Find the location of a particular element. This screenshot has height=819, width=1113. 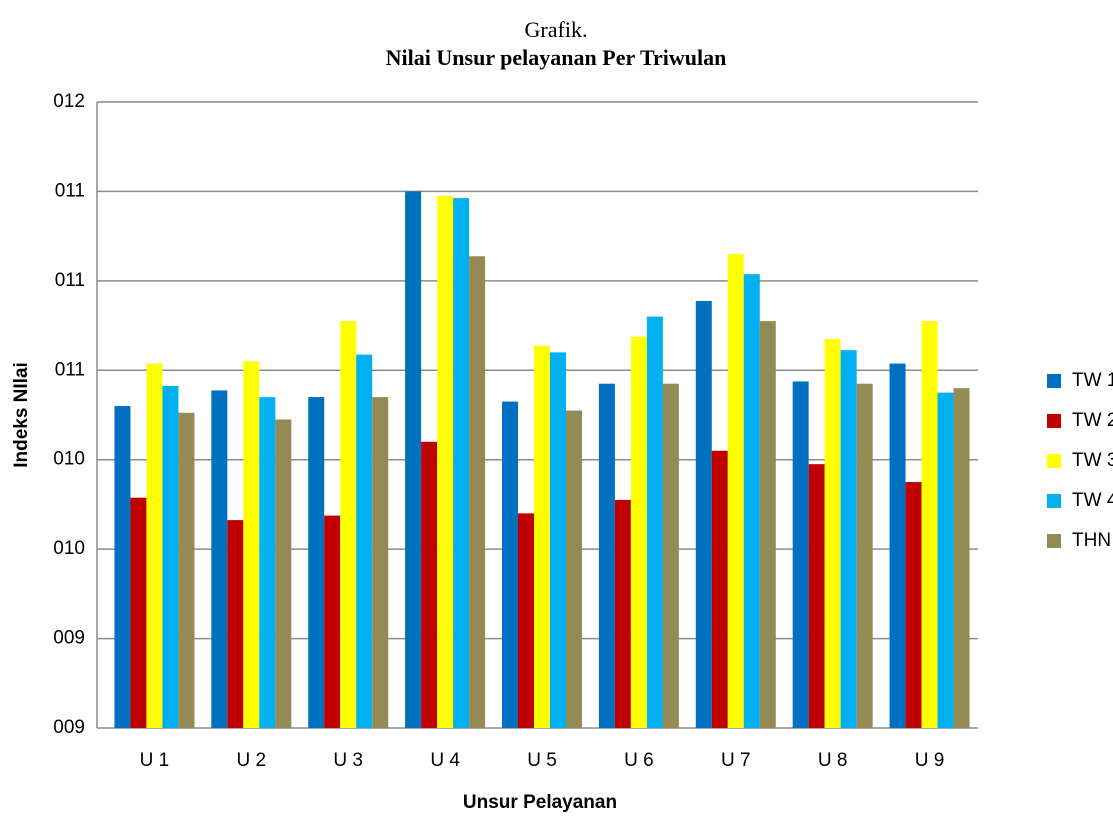

x-tick-label: U 4 is located at coordinates (445, 760).